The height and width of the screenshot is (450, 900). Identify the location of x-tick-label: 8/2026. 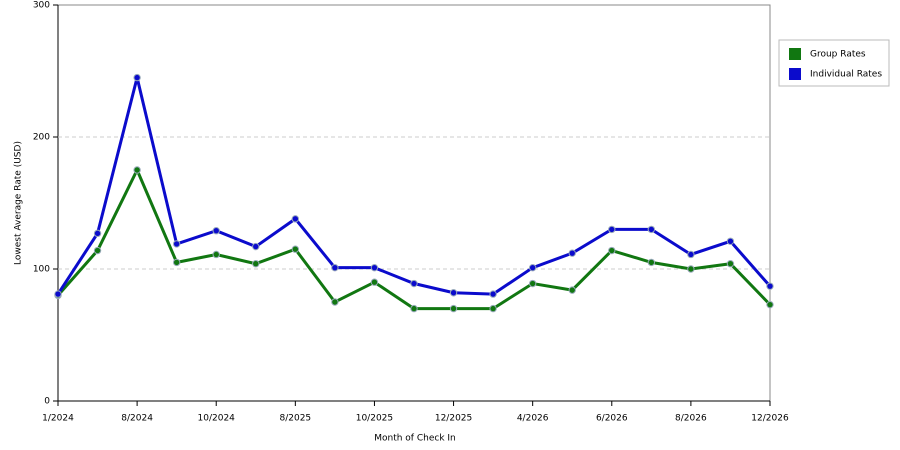
(691, 419).